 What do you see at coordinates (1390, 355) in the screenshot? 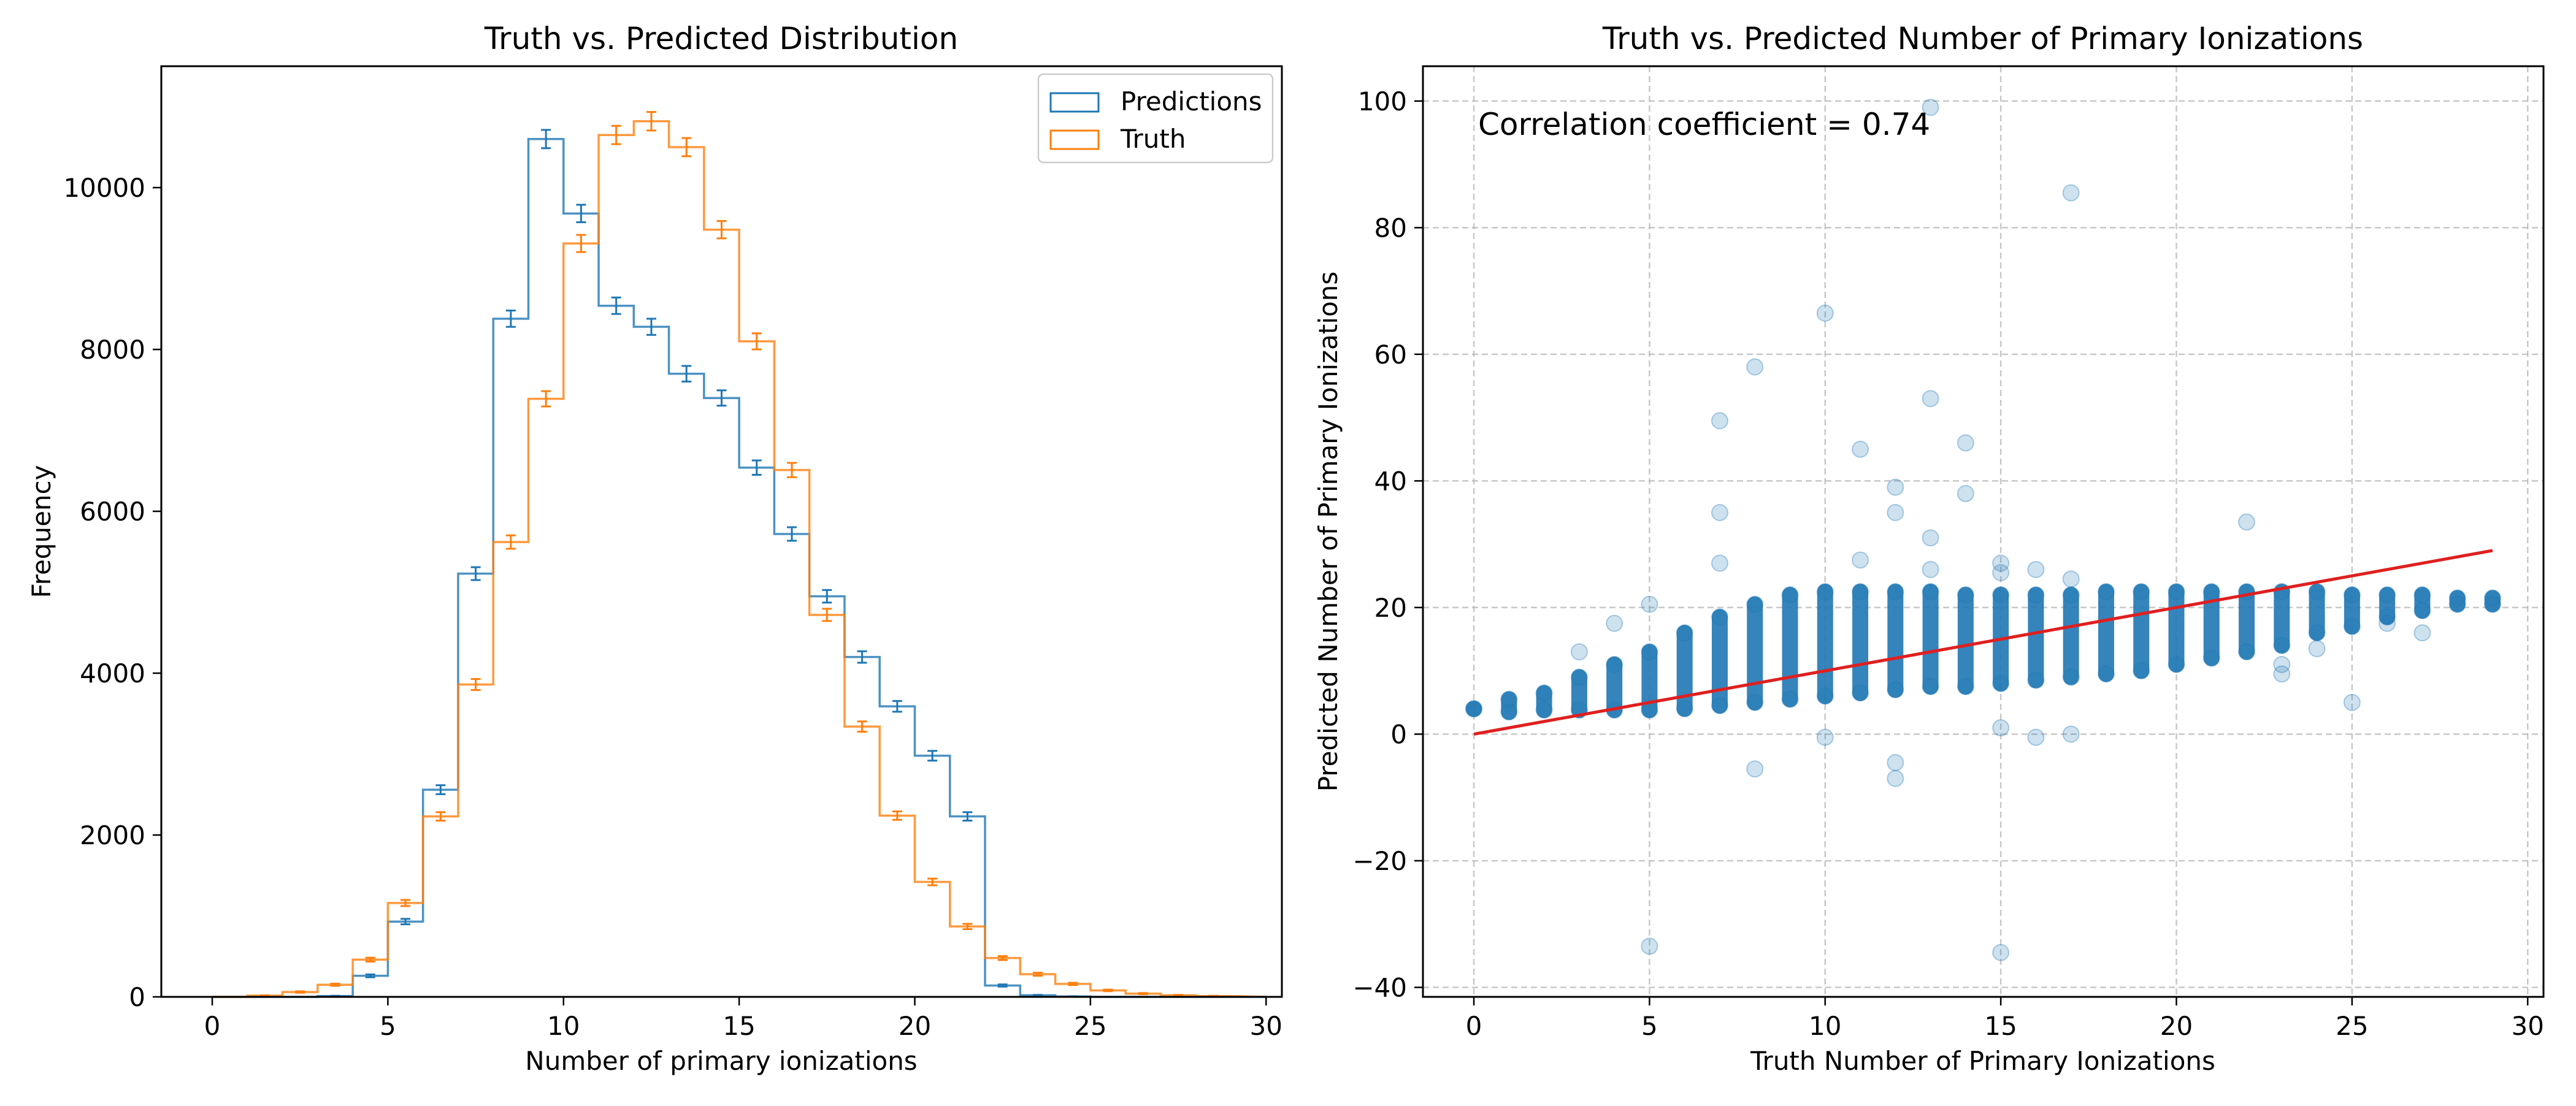
I see `scatter-ytick-label: 60` at bounding box center [1390, 355].